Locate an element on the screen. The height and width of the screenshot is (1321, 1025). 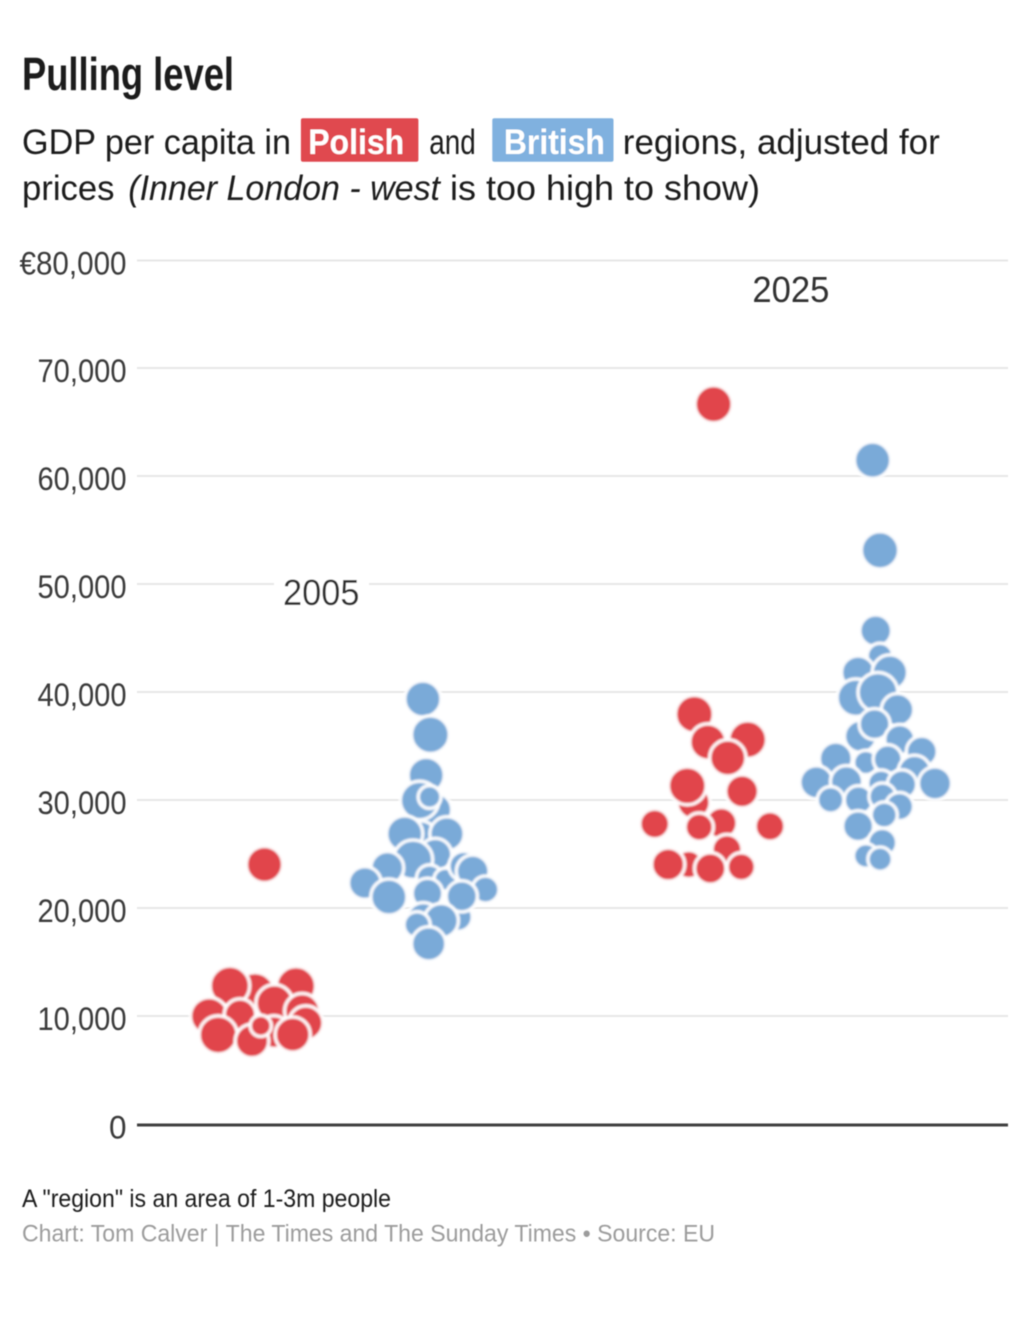
svg-text: 0 is located at coordinates (118, 1128).